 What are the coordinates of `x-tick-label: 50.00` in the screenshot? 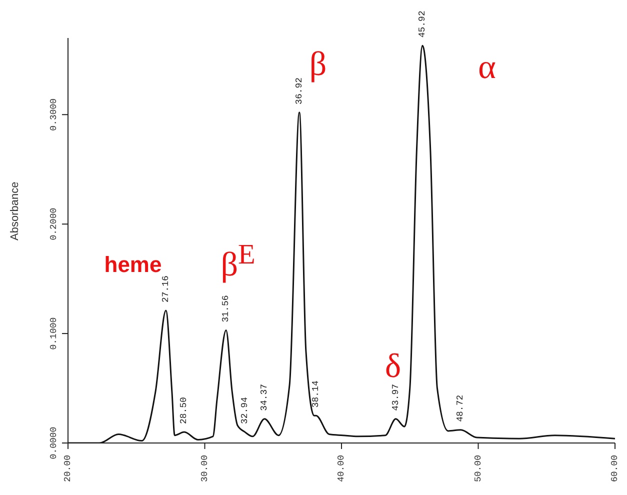 It's located at (478, 468).